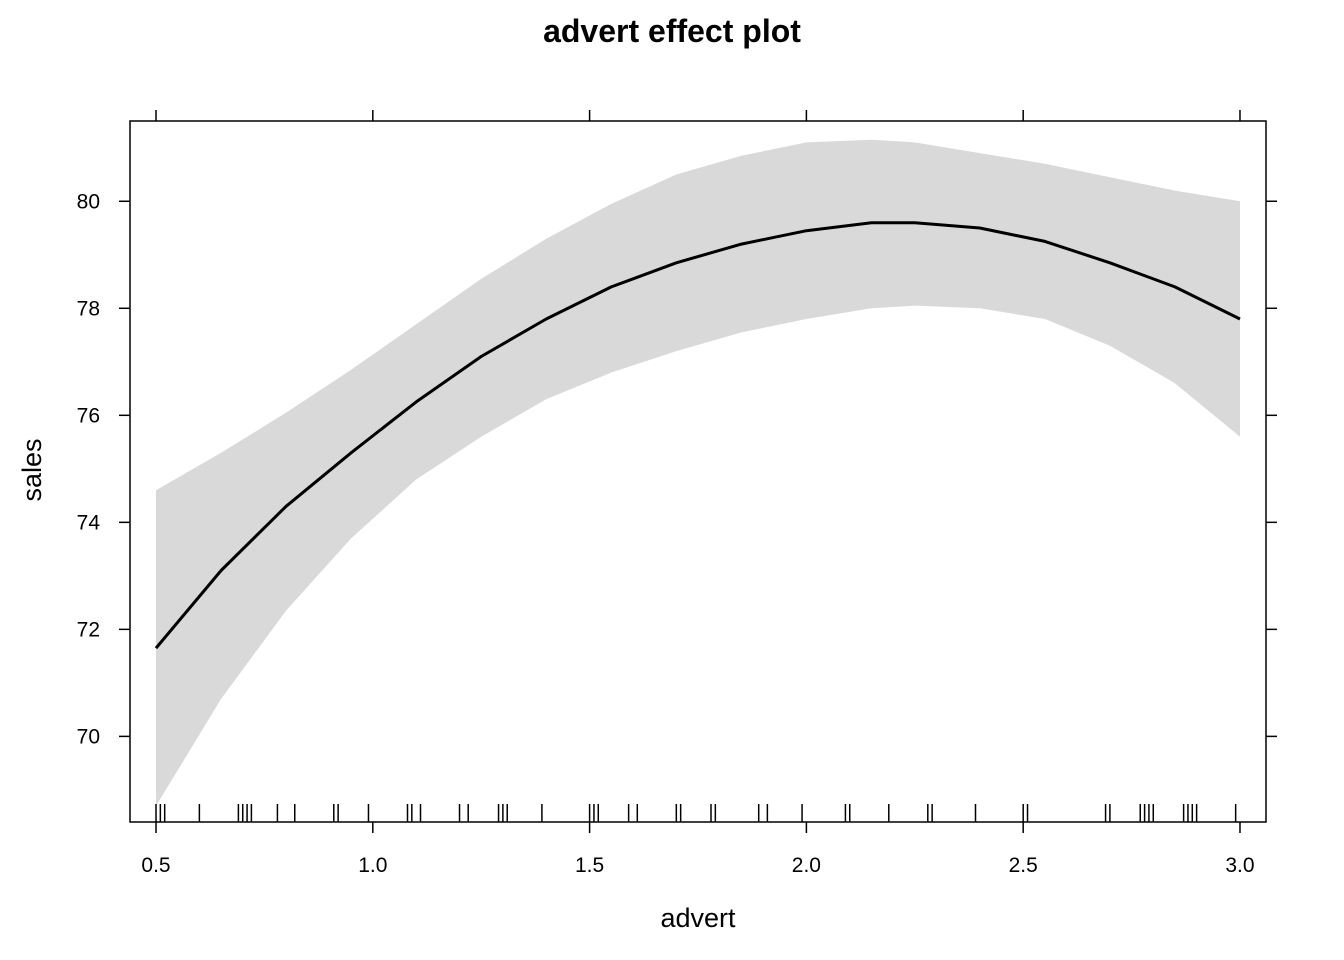 The image size is (1344, 960). What do you see at coordinates (88, 201) in the screenshot?
I see `y-tick-label: 80` at bounding box center [88, 201].